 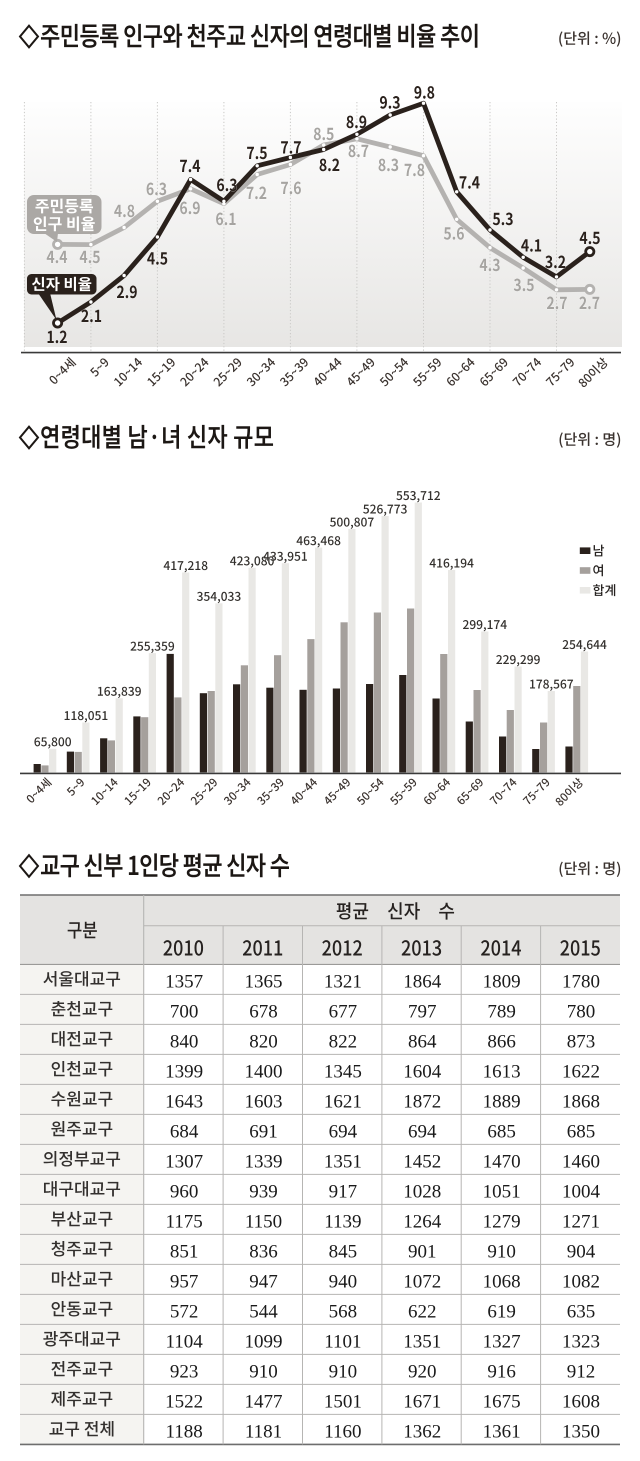 I want to click on svg-text: 1361, so click(x=502, y=1431).